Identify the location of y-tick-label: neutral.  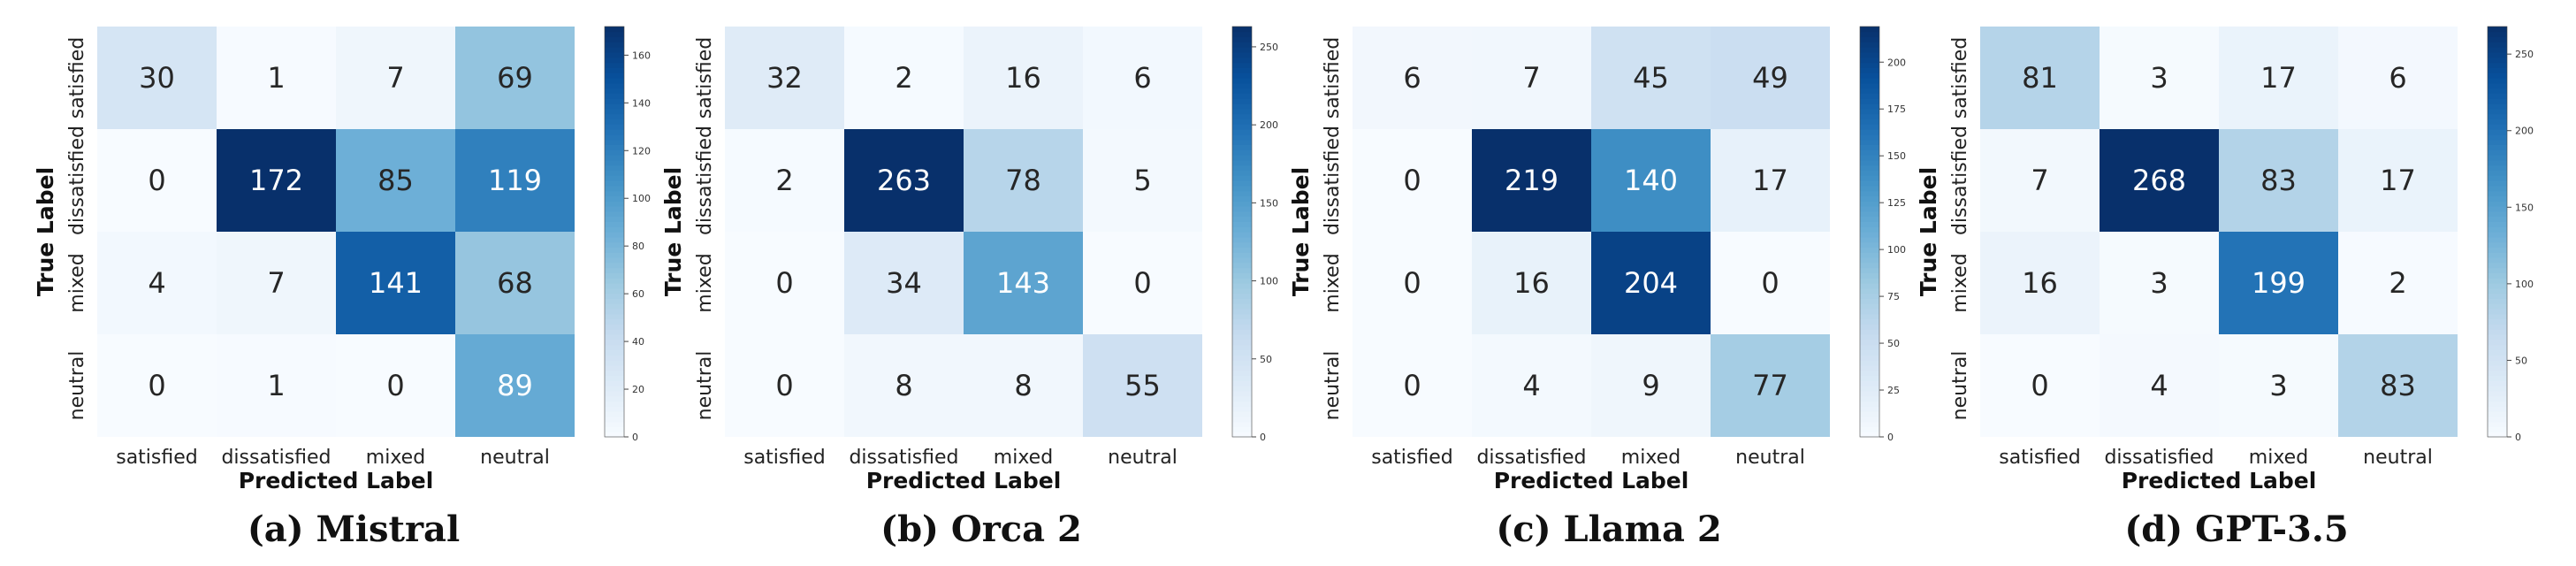
(77, 386).